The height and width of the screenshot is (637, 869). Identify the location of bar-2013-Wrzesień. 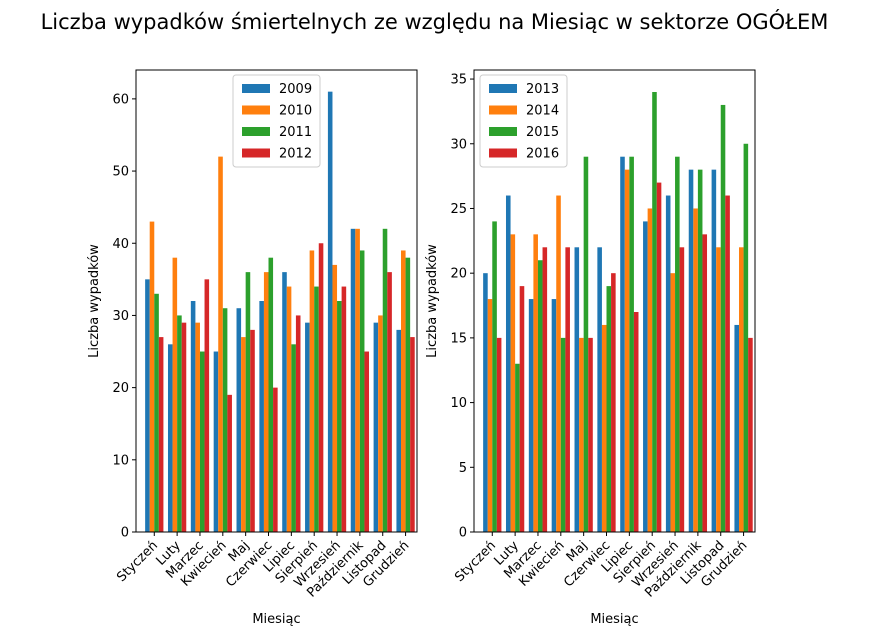
(668, 363).